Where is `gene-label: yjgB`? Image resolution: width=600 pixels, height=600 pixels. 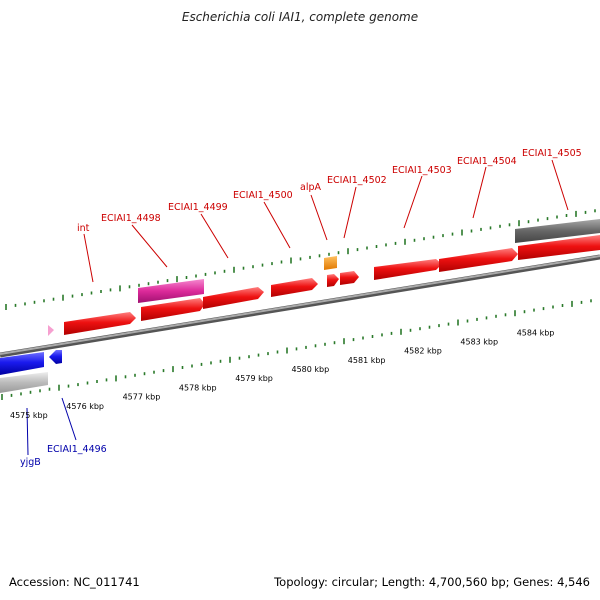 gene-label: yjgB is located at coordinates (30, 462).